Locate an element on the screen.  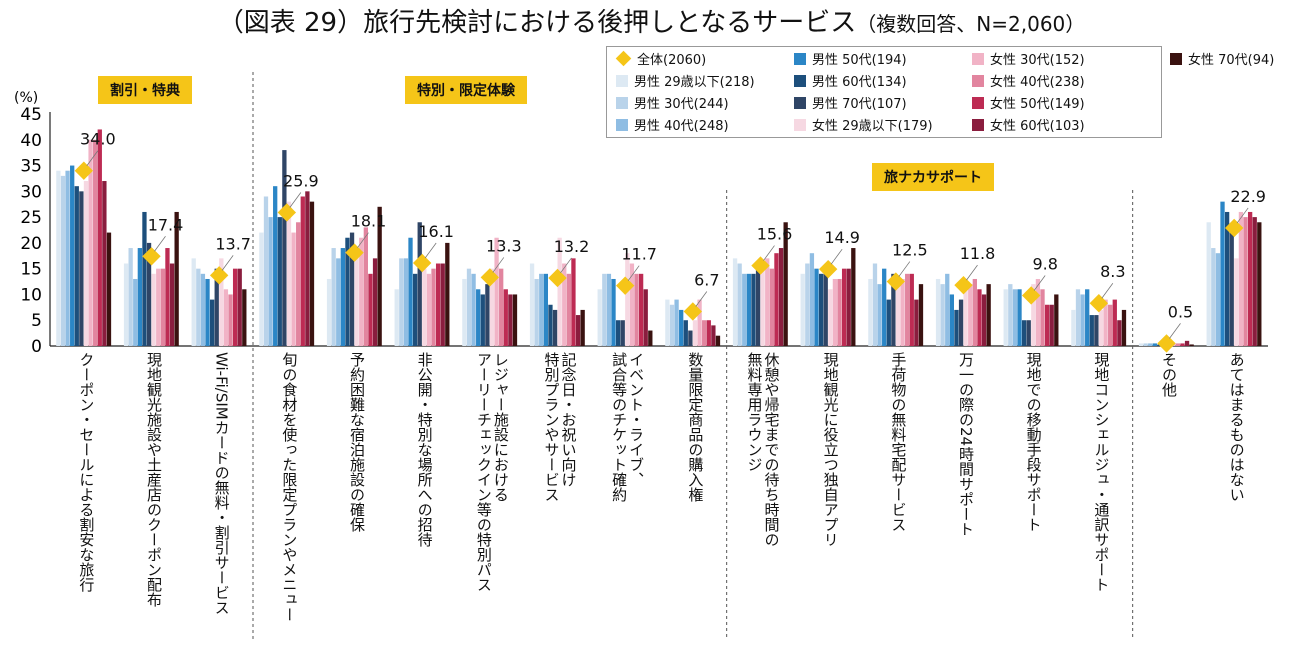
x-category-label: 万一の際の24時間サポート is located at coordinates (966, 444).